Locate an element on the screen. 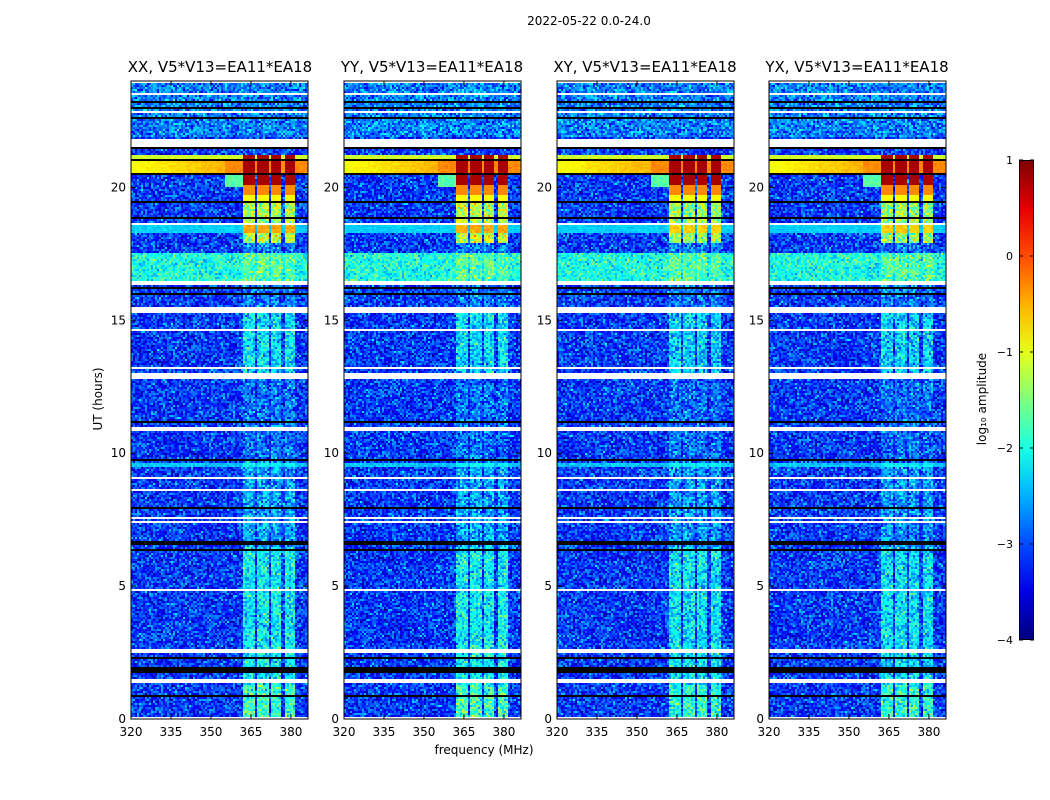 The width and height of the screenshot is (1050, 800). colorbar is located at coordinates (1026, 400).